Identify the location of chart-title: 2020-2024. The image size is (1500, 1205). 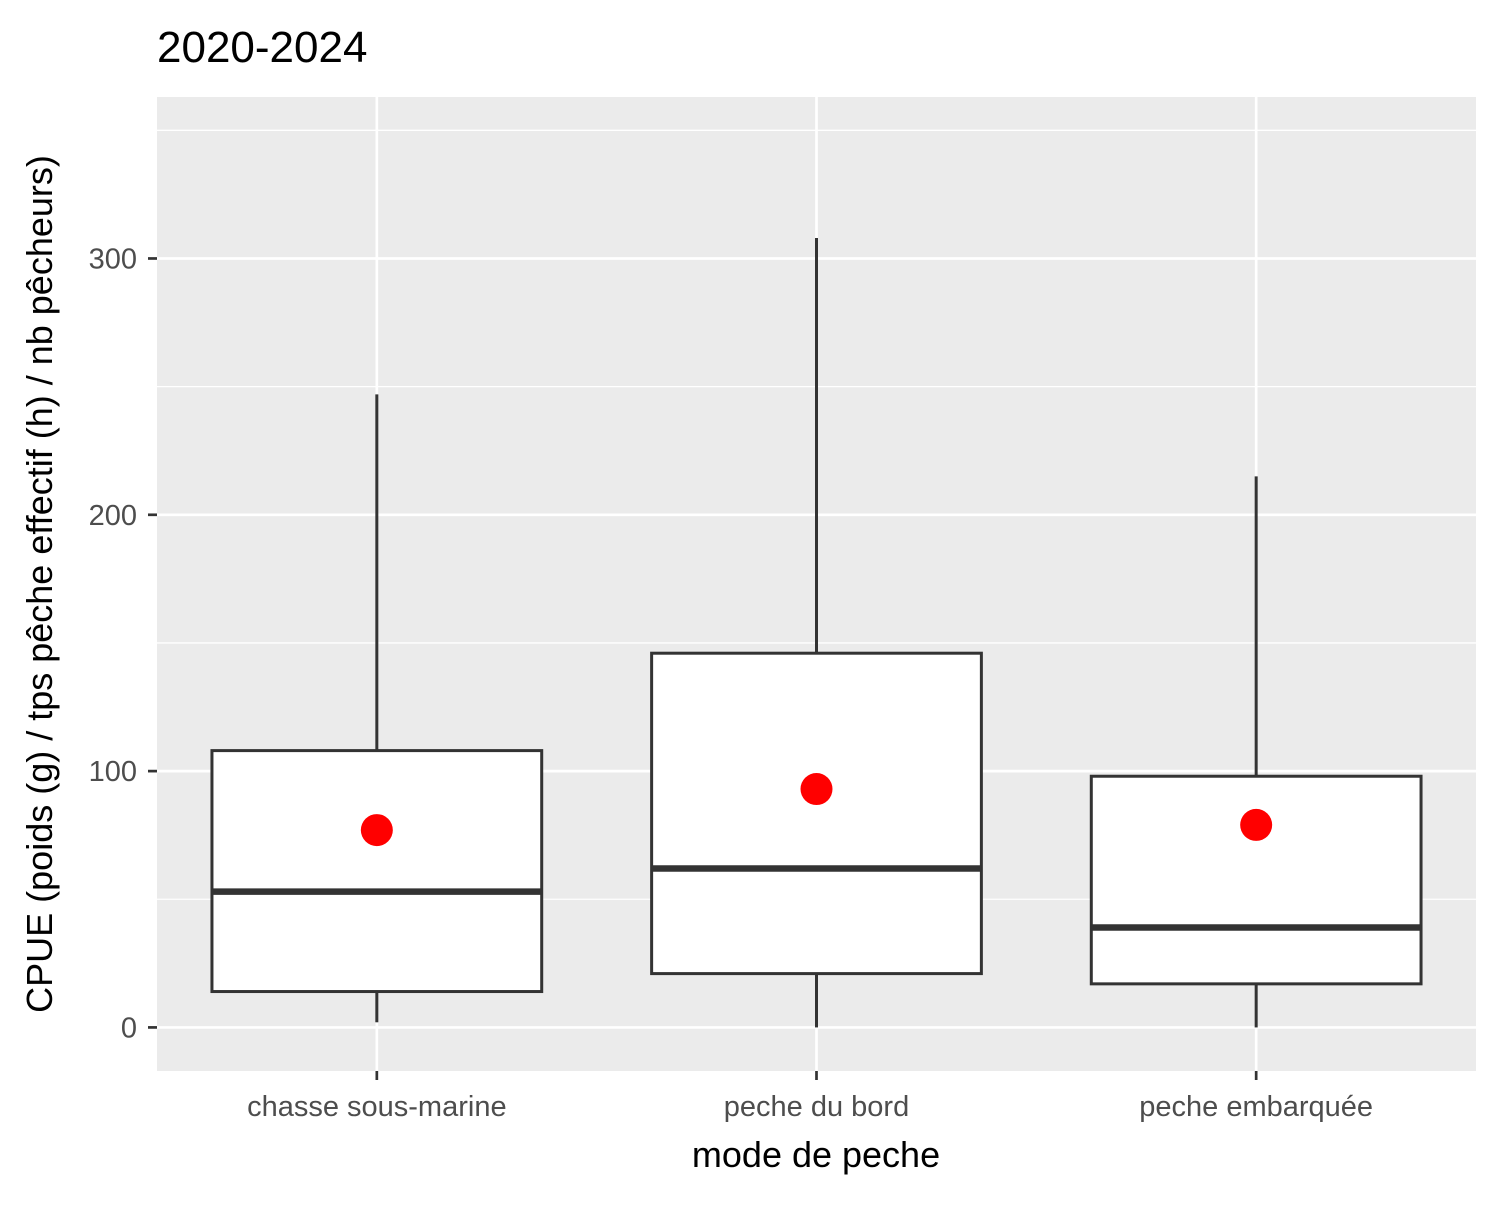
(262, 47).